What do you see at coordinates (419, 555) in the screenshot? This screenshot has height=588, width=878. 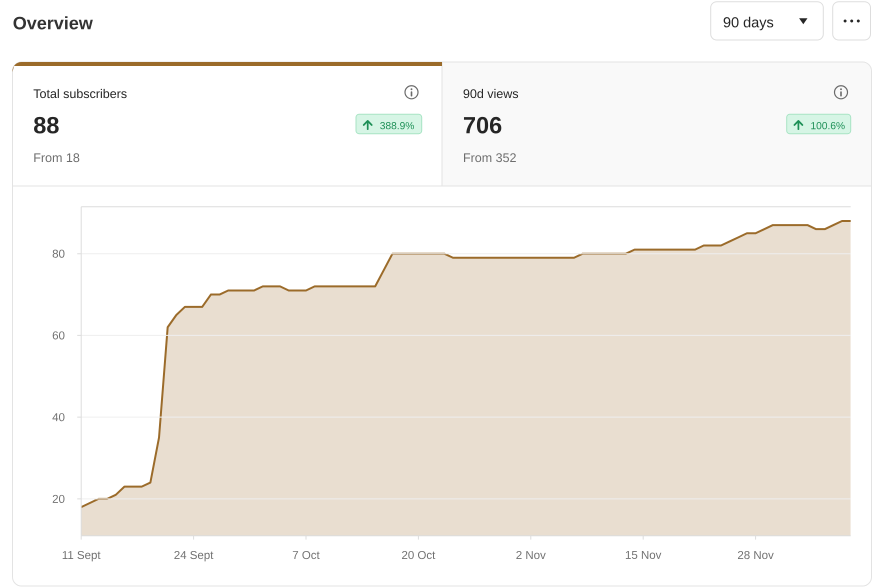 I see `x-tick-label: 20 Oct` at bounding box center [419, 555].